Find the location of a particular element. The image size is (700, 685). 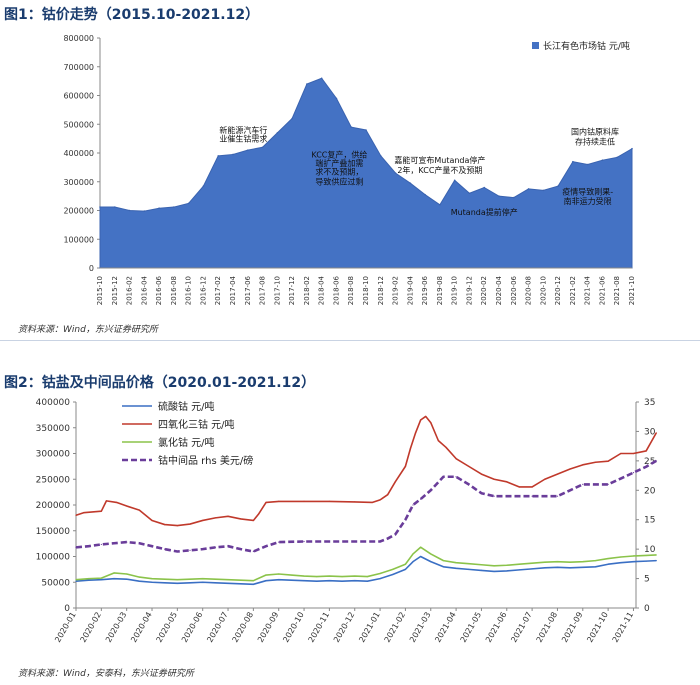

legend-label: 硫酸钴 元/吨 is located at coordinates (186, 406).